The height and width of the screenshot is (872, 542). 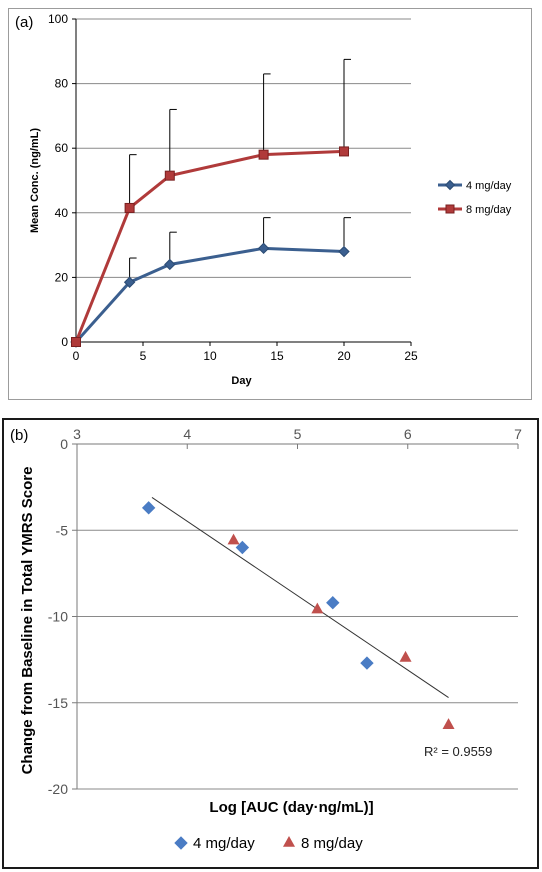 I want to click on tick-label-x: 6, so click(x=408, y=434).